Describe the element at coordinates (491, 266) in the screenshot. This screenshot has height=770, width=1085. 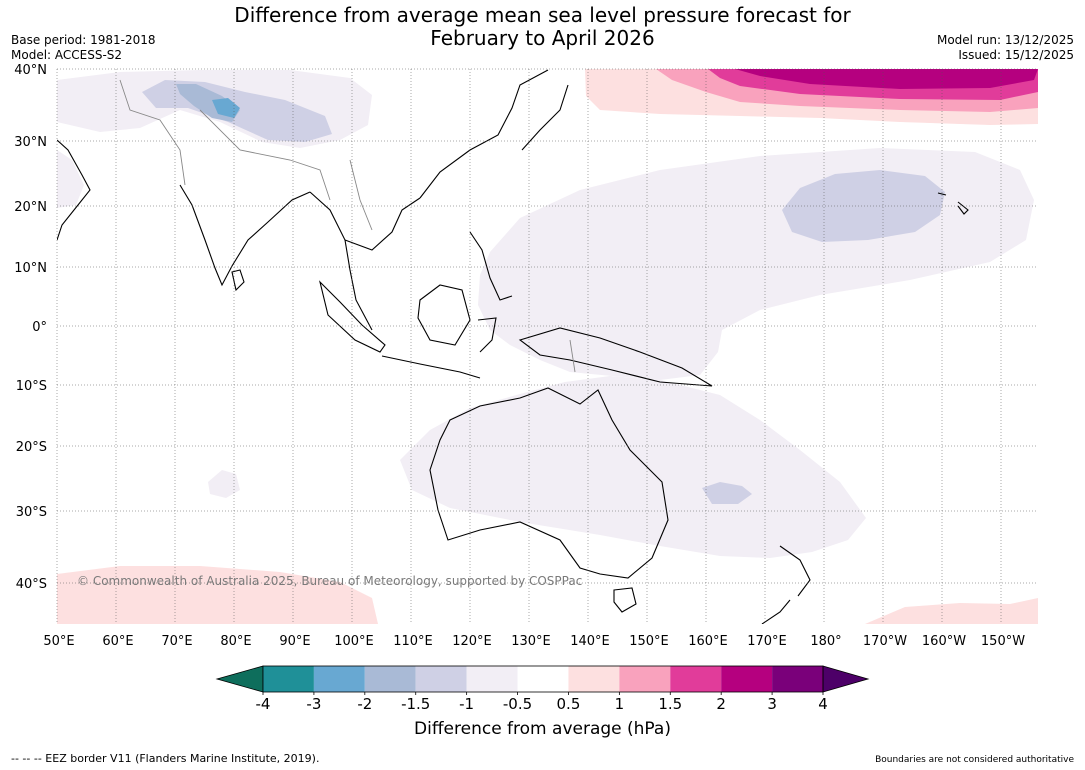
I see `coast-philippines` at that location.